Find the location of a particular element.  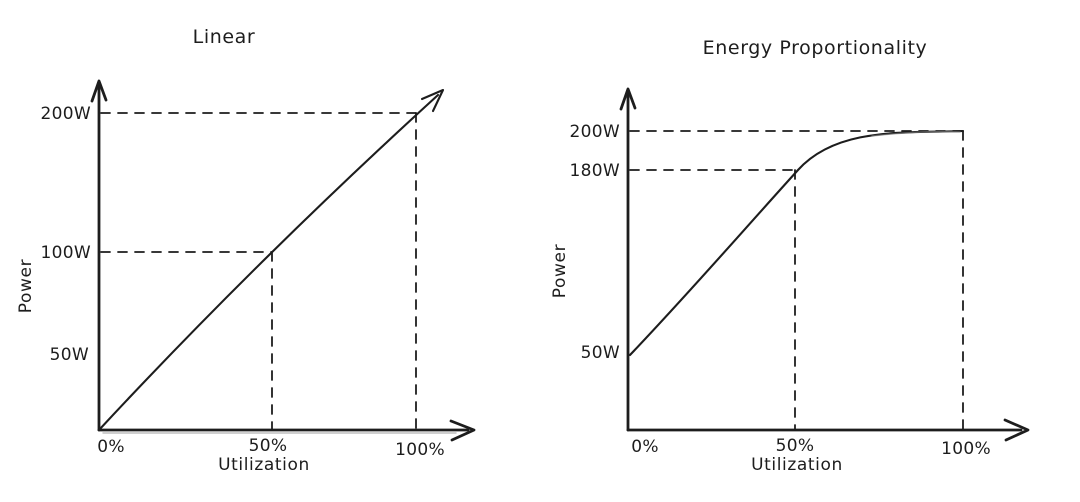

chart-title: Energy Proportionality is located at coordinates (815, 48).